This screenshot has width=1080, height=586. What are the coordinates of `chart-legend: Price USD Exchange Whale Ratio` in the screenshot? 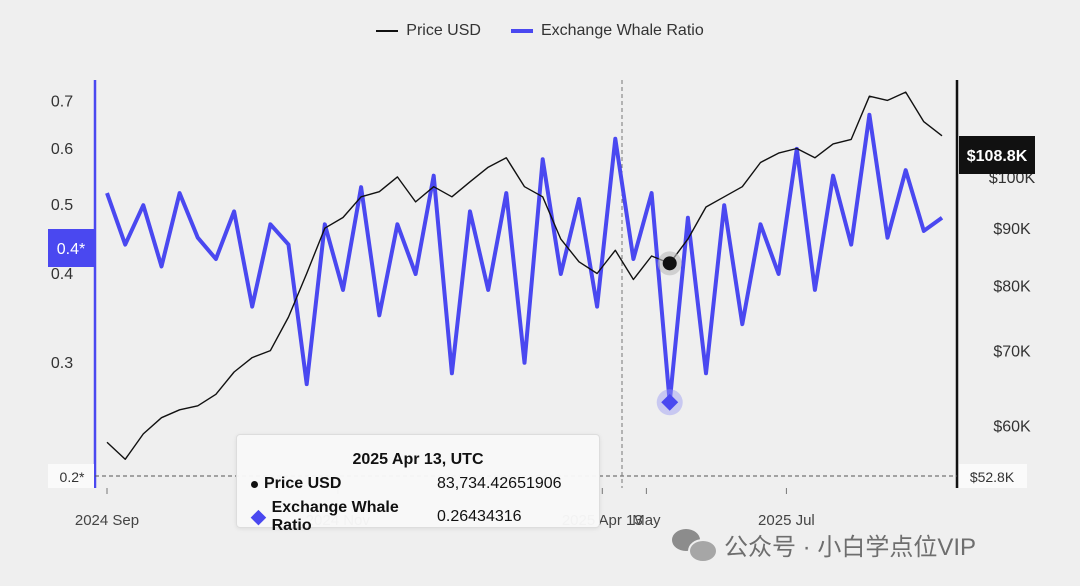 It's located at (540, 31).